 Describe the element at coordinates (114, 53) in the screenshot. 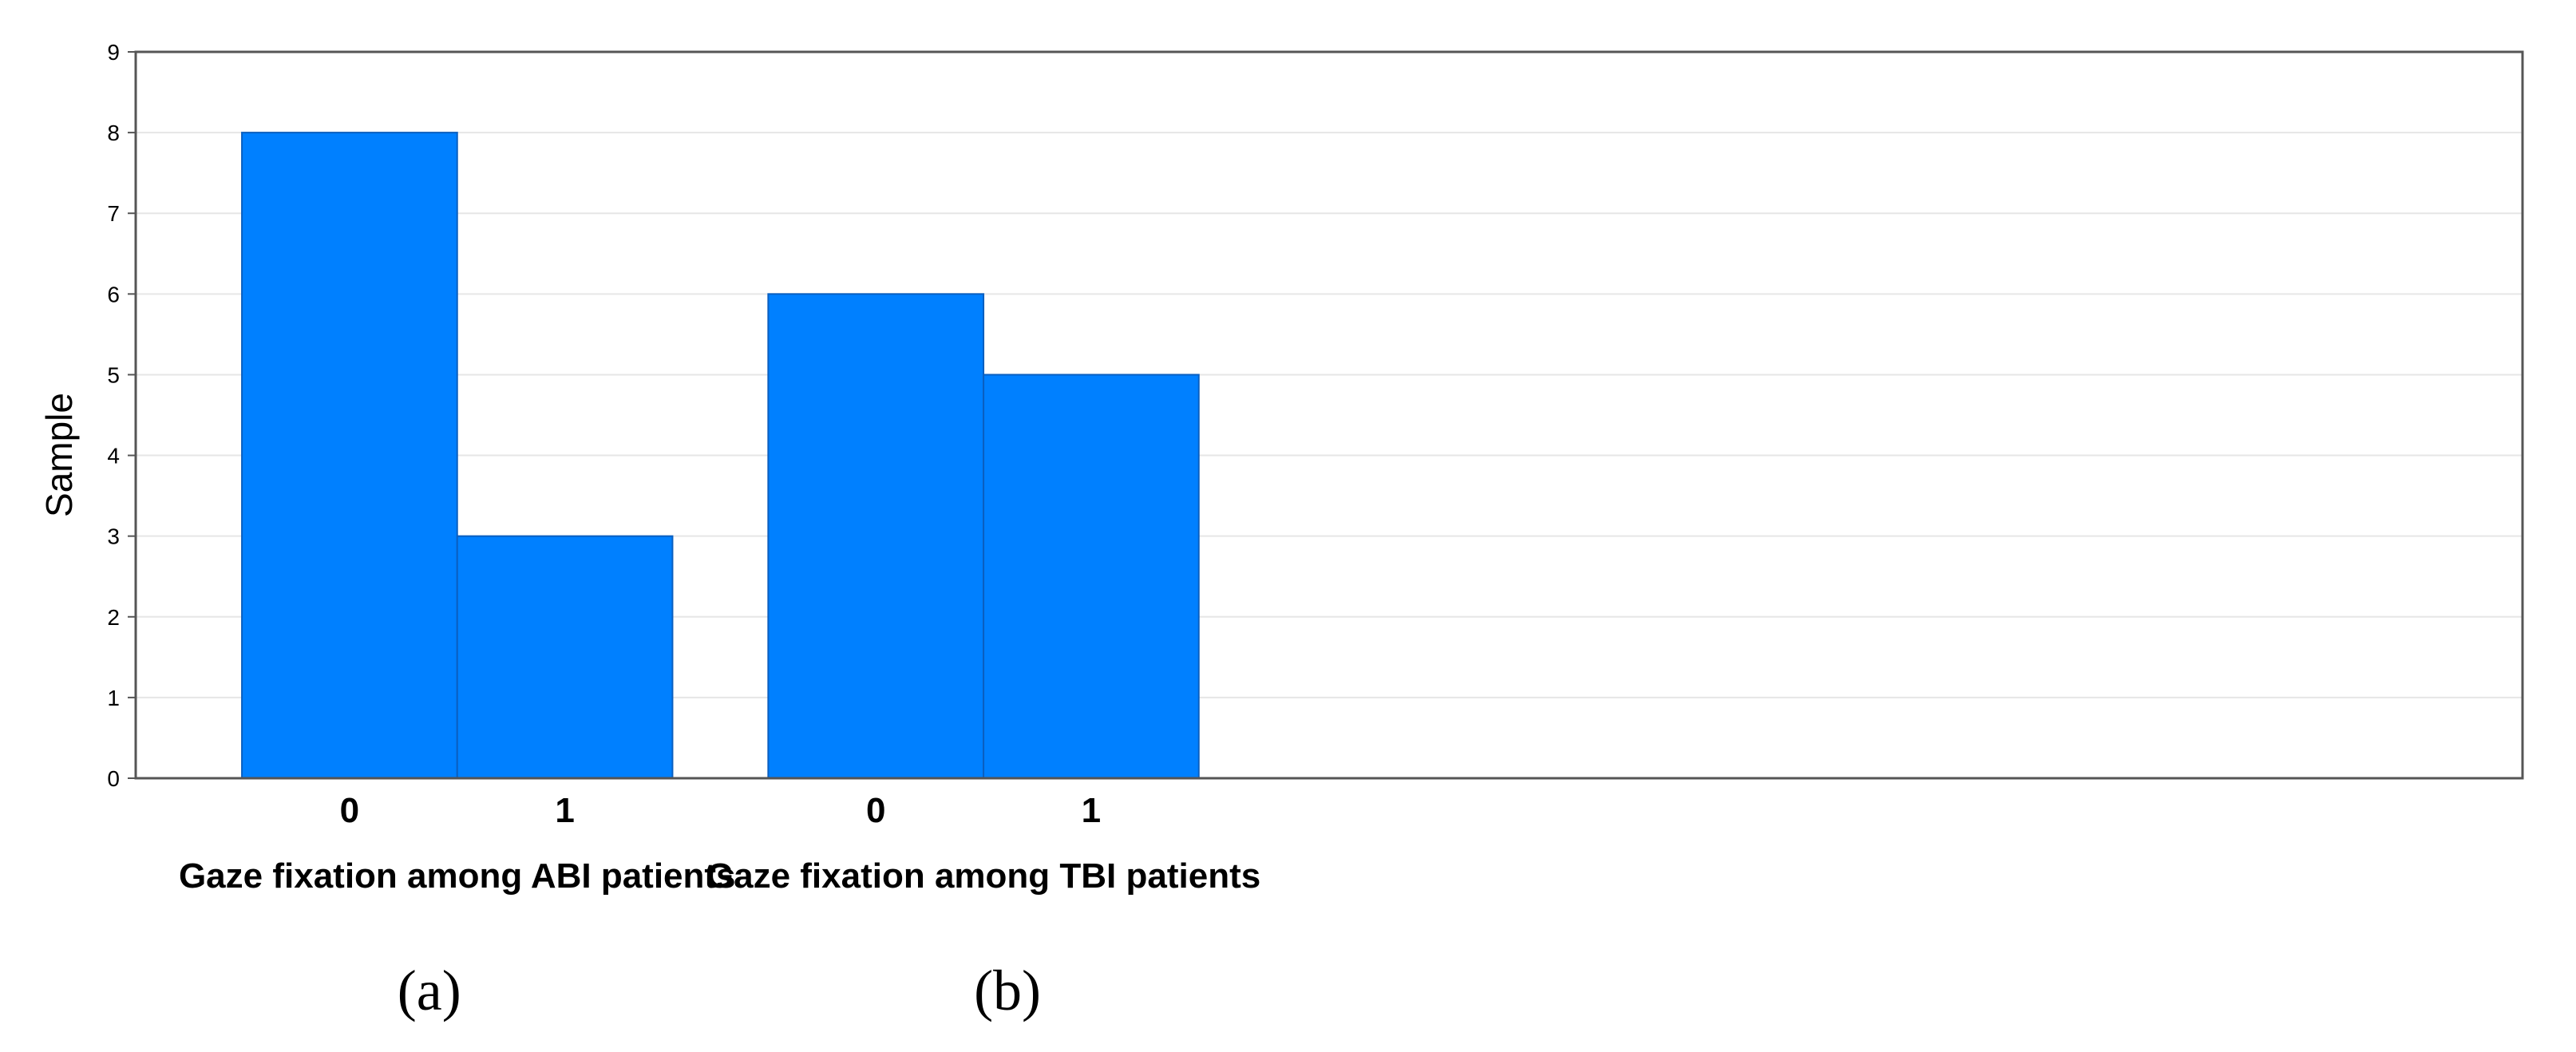

I see `y-tick-label: 9` at that location.